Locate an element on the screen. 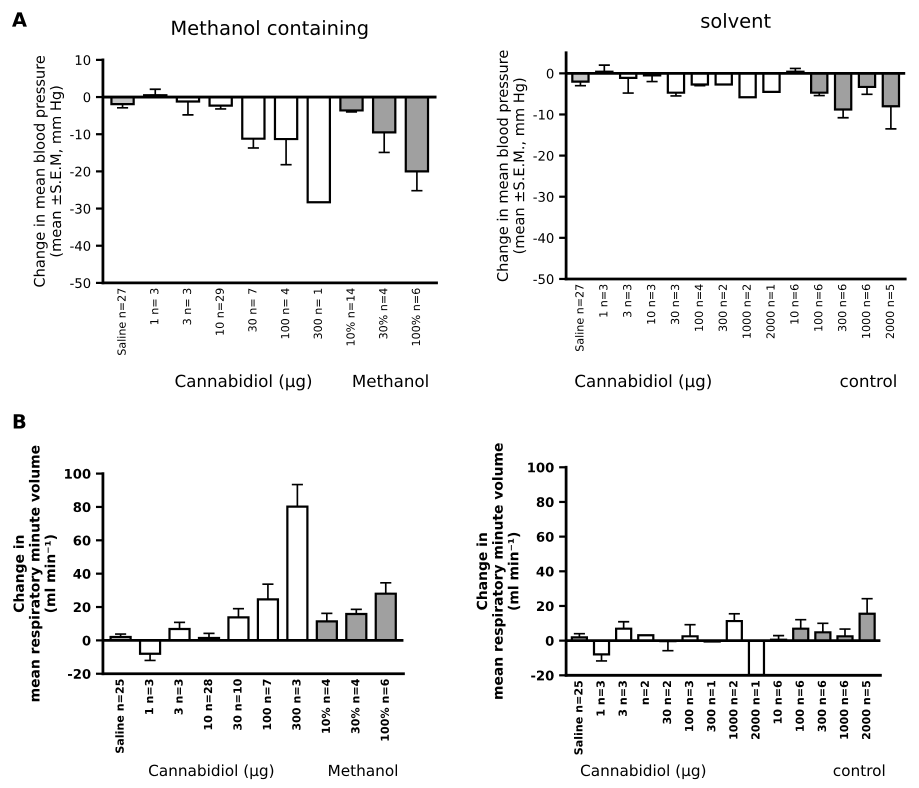  chart-title: solvent is located at coordinates (736, 20).